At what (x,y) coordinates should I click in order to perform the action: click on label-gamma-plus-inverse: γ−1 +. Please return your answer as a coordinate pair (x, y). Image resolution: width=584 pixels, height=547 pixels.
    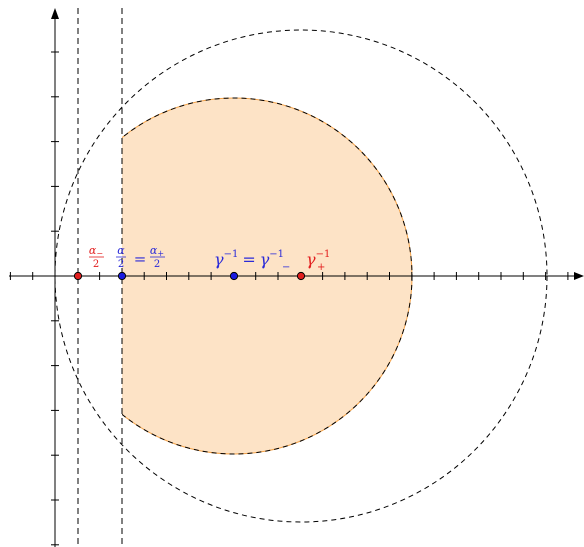
    Looking at the image, I should click on (318, 261).